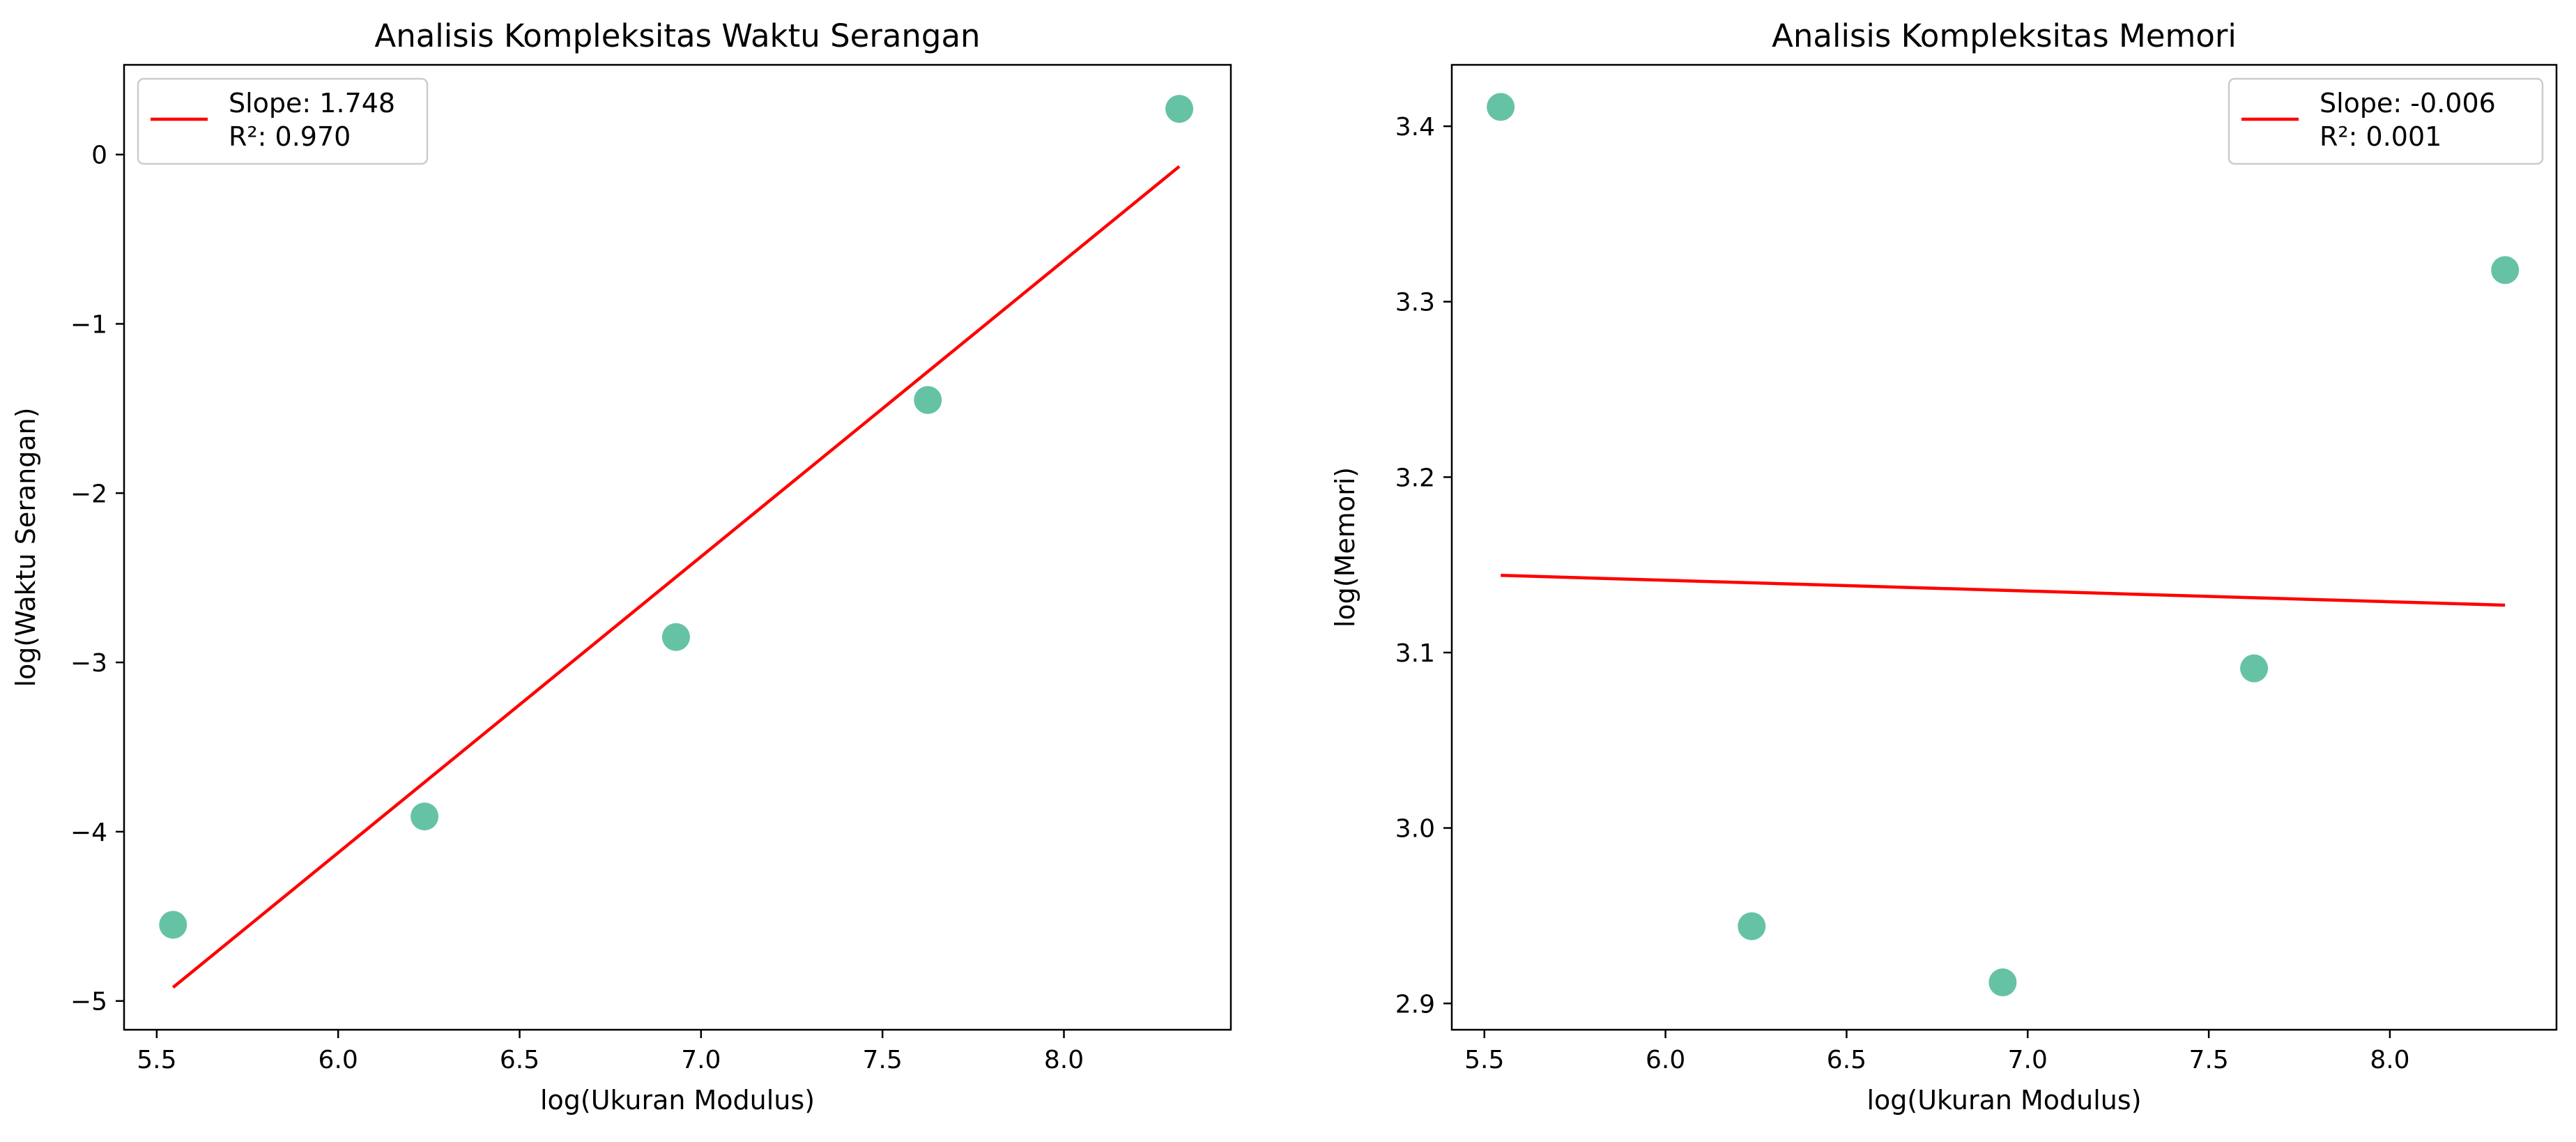 This screenshot has height=1142, width=2576. What do you see at coordinates (88, 833) in the screenshot?
I see `chart-1-ytick-label-2: −4` at bounding box center [88, 833].